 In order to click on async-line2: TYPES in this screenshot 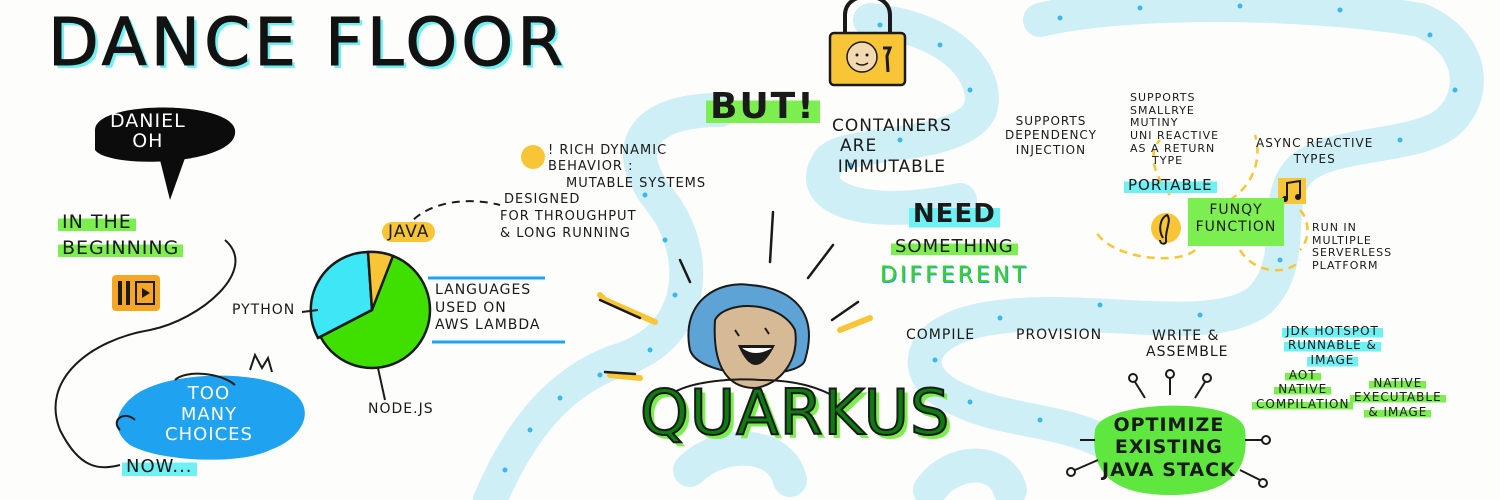, I will do `click(1314, 158)`.